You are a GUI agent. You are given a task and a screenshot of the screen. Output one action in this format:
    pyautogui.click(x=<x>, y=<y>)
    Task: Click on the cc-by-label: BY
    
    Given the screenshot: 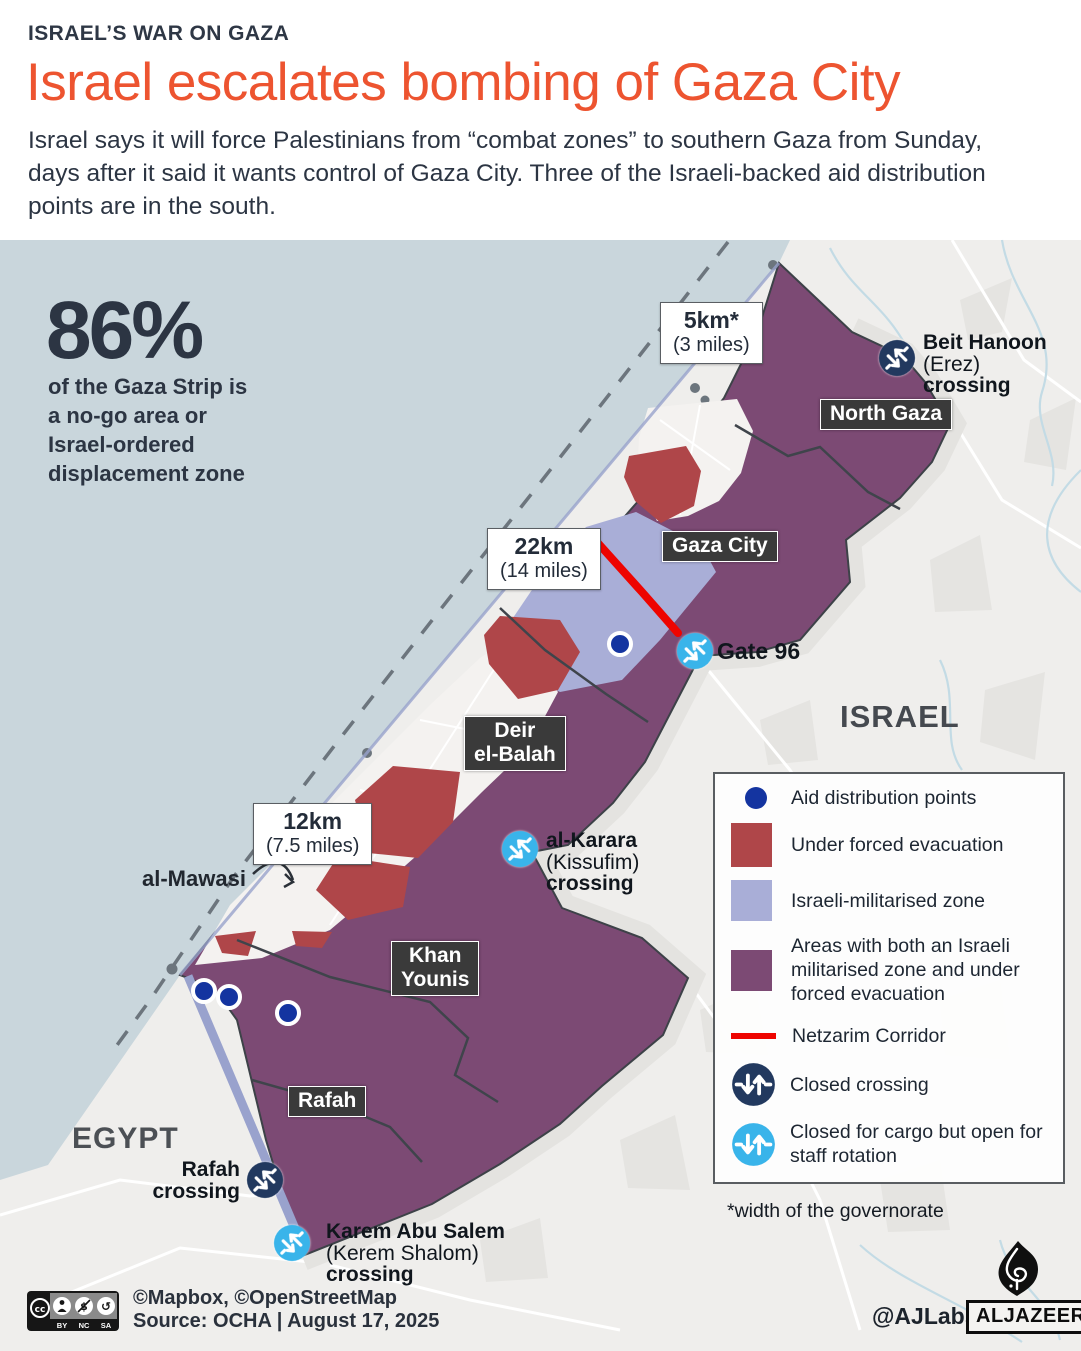 What is the action you would take?
    pyautogui.click(x=62, y=1325)
    